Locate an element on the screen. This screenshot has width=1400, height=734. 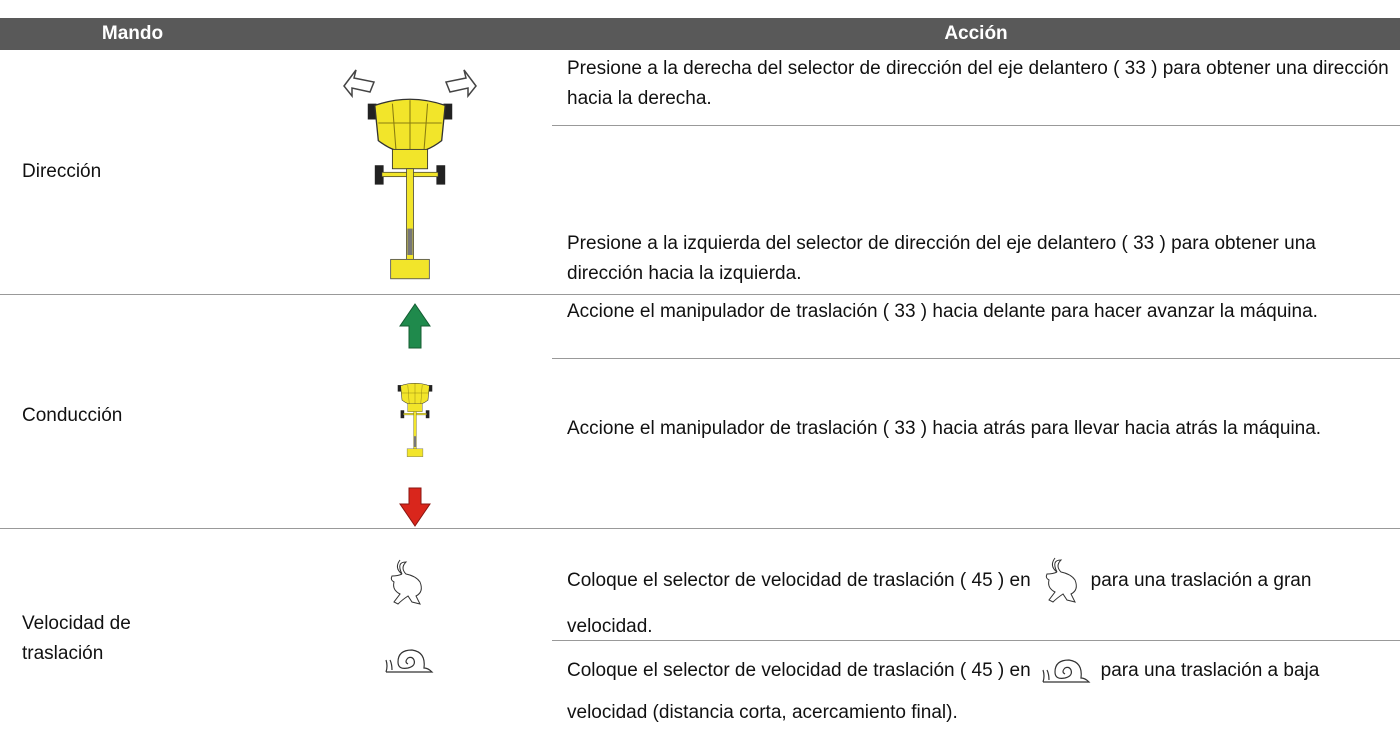
action-text-part: para una traslación a gran velocidad. is located at coordinates (939, 603).